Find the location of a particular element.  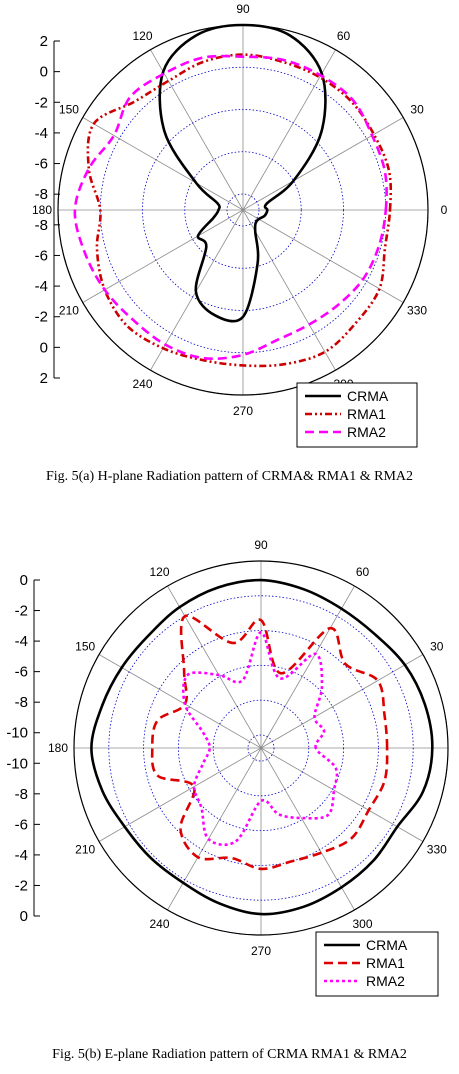

series-line-crma is located at coordinates (242, 173).